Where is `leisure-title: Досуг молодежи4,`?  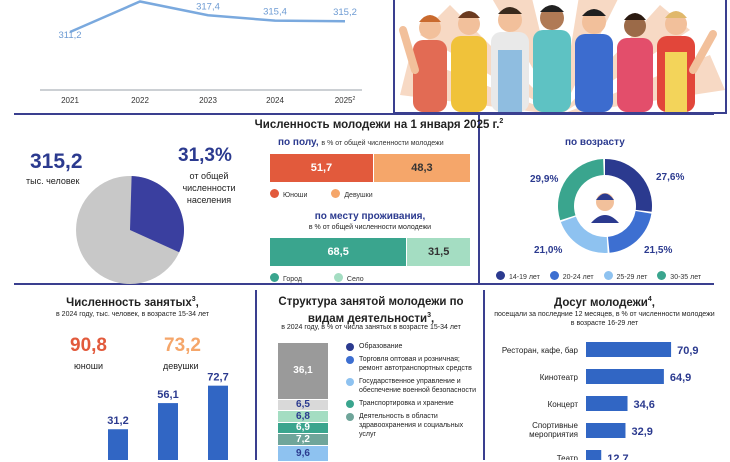
leisure-title: Досуг молодежи4, is located at coordinates (604, 302).